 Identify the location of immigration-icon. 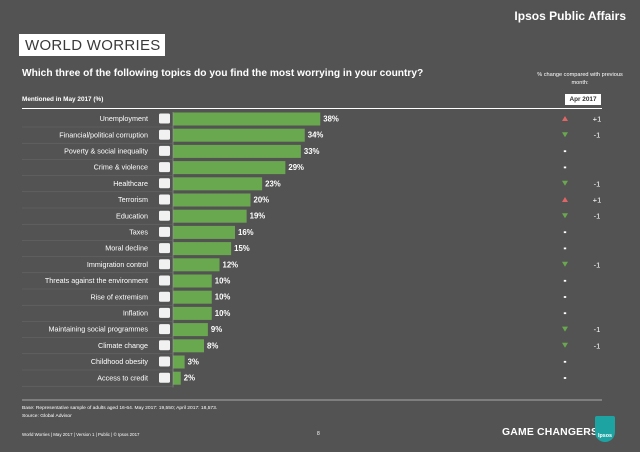
(164, 264).